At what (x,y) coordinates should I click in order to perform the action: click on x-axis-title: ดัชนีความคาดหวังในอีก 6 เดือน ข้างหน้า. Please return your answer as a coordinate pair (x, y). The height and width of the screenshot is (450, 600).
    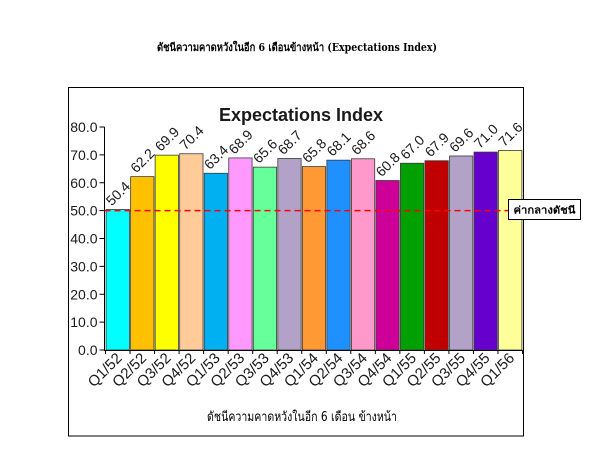
    Looking at the image, I should click on (302, 417).